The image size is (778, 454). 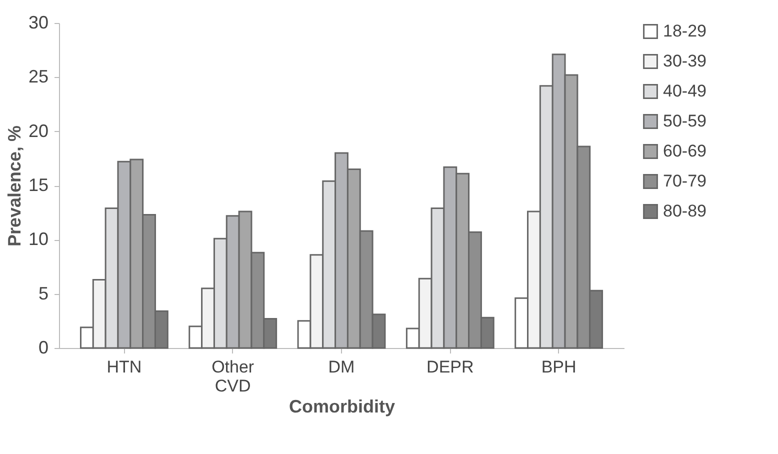 I want to click on legend-label: 80-89, so click(x=684, y=211).